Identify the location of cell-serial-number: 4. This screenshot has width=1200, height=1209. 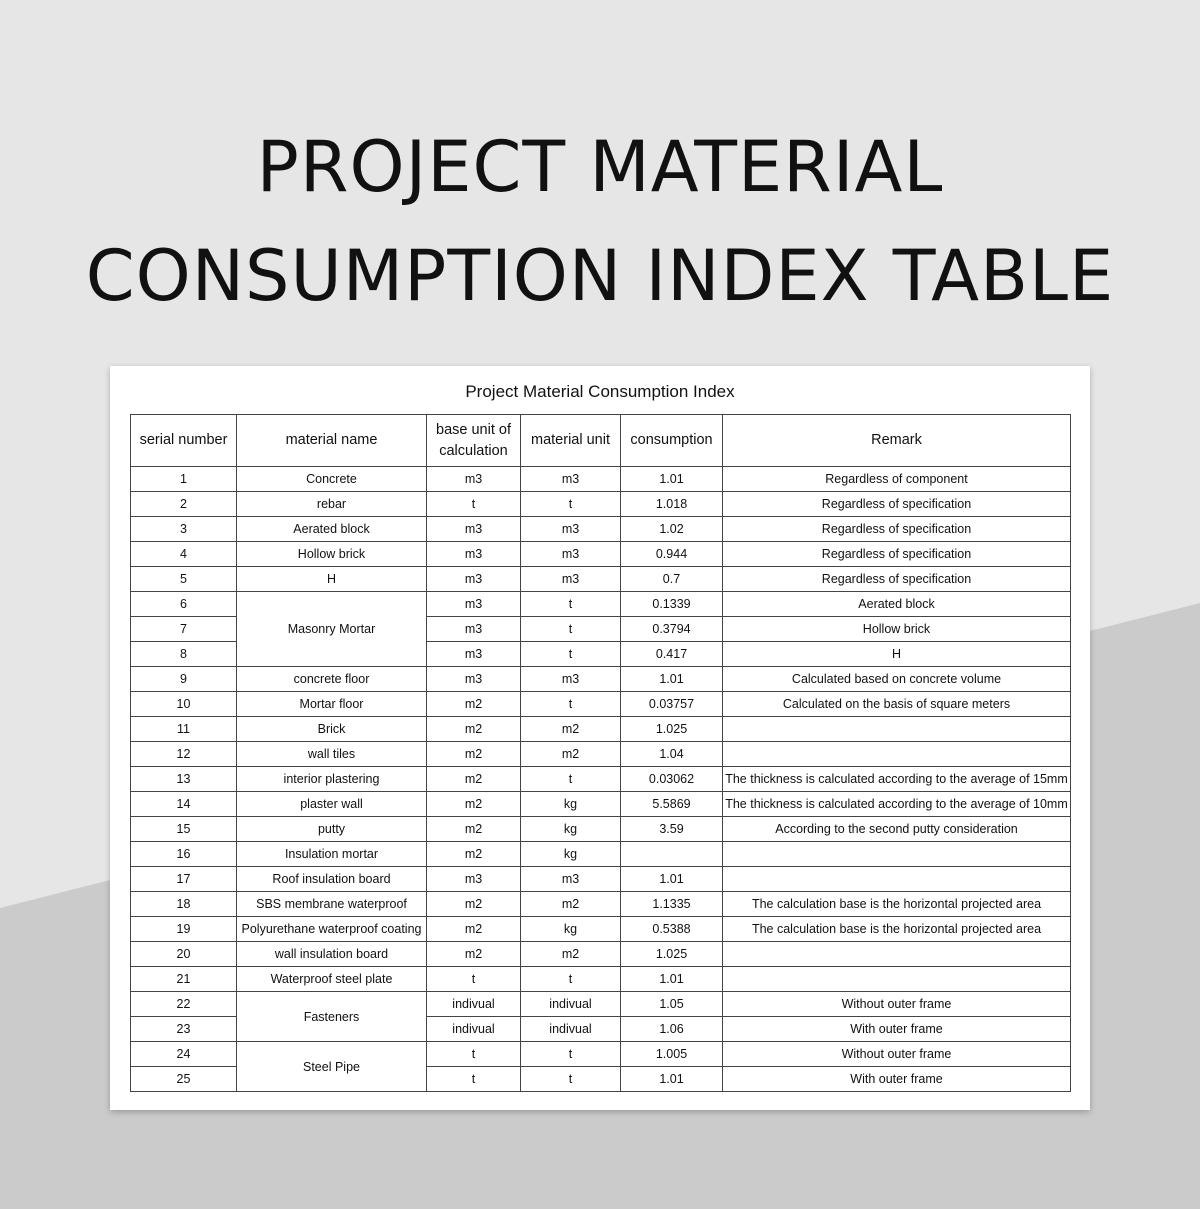
(183, 554).